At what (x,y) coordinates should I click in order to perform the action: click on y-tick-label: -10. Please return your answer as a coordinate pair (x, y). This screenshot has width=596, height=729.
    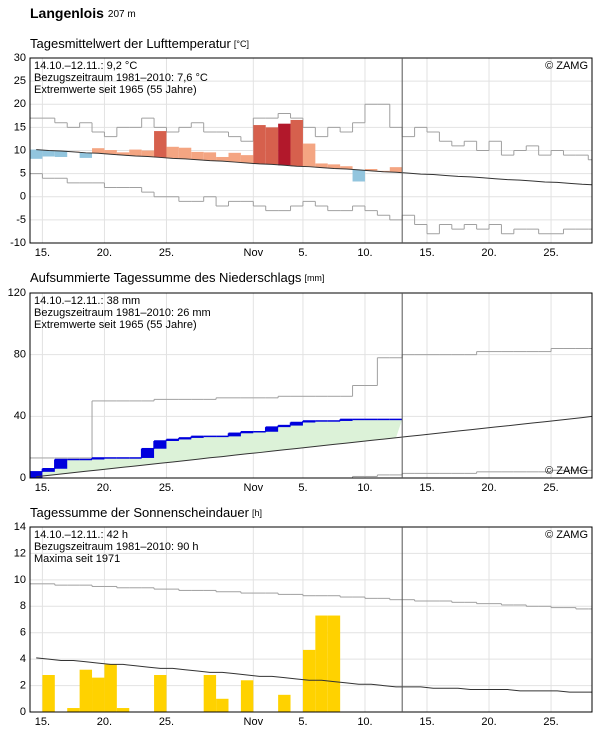
    Looking at the image, I should click on (18, 243).